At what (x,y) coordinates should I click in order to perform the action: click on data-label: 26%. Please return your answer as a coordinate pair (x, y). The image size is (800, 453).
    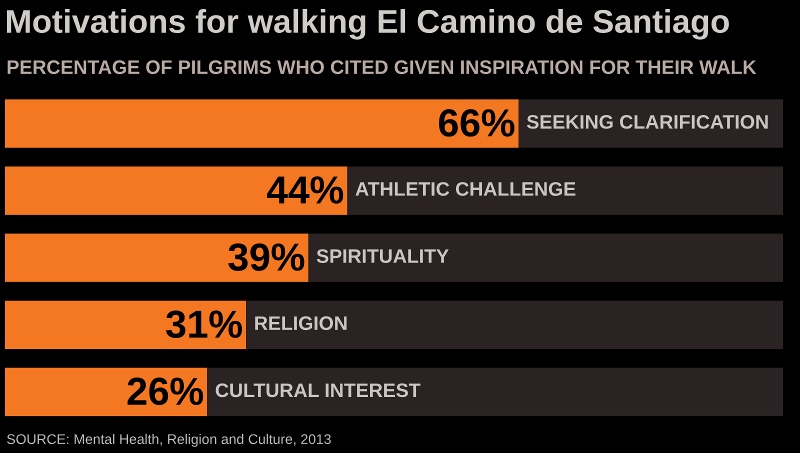
    Looking at the image, I should click on (166, 392).